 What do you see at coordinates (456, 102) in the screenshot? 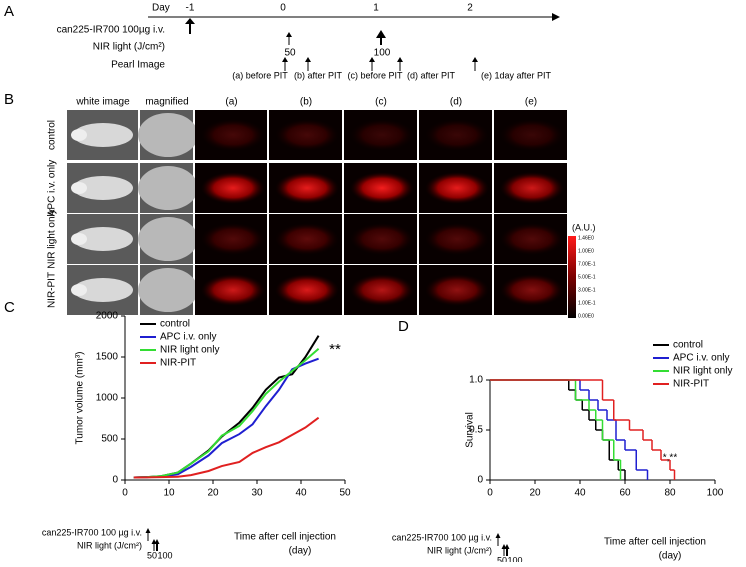
I see `column-header: (d)` at bounding box center [456, 102].